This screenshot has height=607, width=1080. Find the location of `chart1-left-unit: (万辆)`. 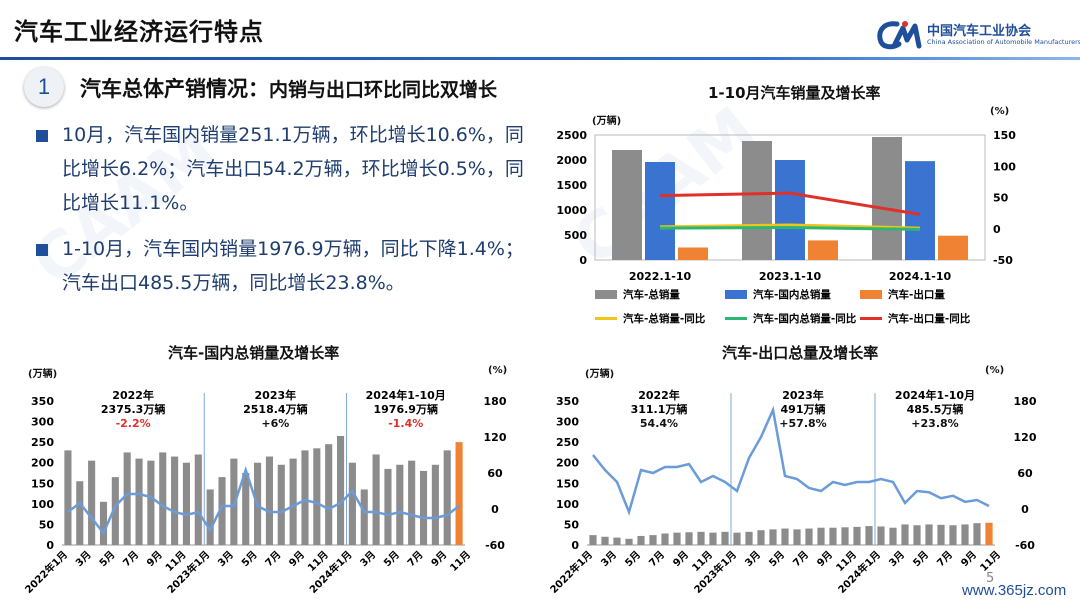

chart1-left-unit: (万辆) is located at coordinates (607, 121).